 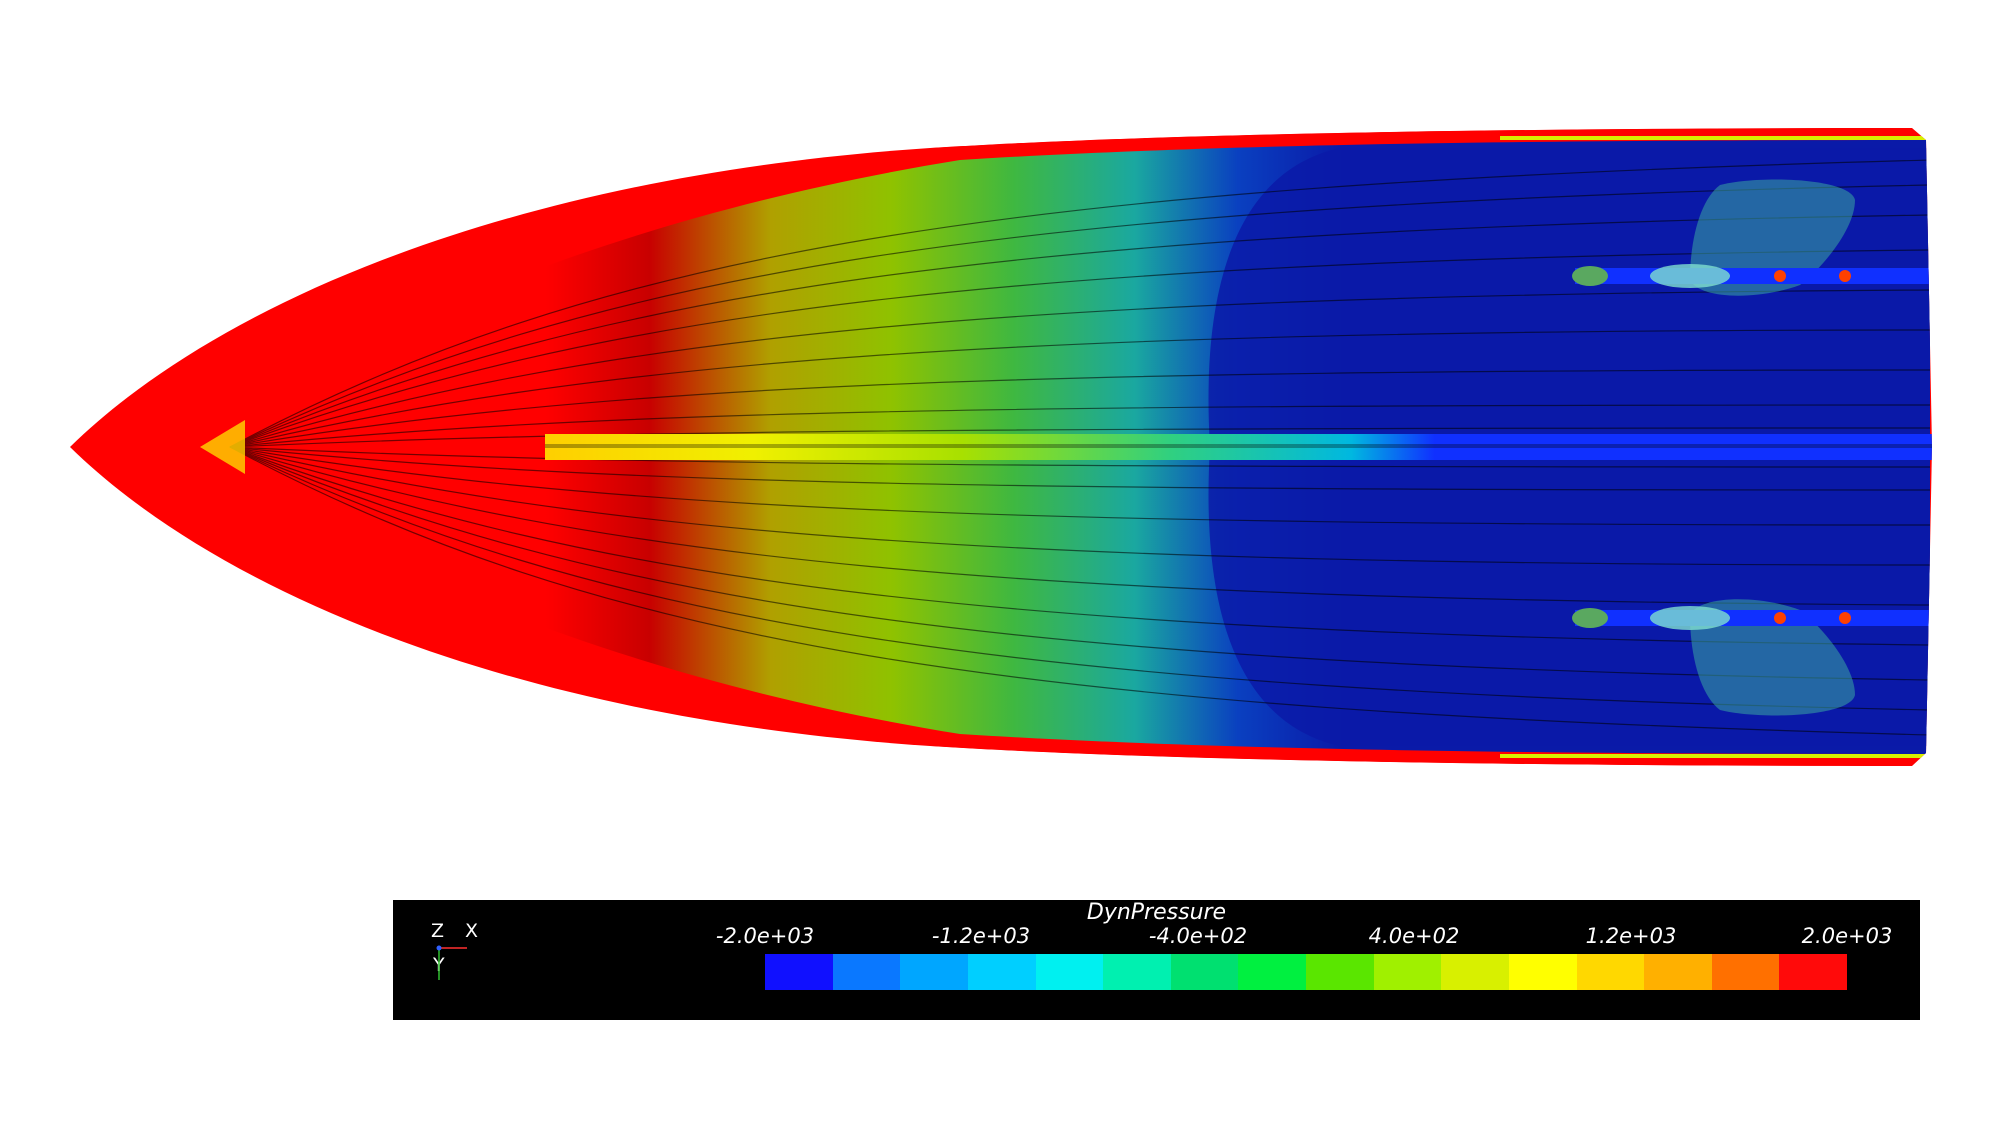 What do you see at coordinates (765, 936) in the screenshot?
I see `tick-label: -2.0e+03` at bounding box center [765, 936].